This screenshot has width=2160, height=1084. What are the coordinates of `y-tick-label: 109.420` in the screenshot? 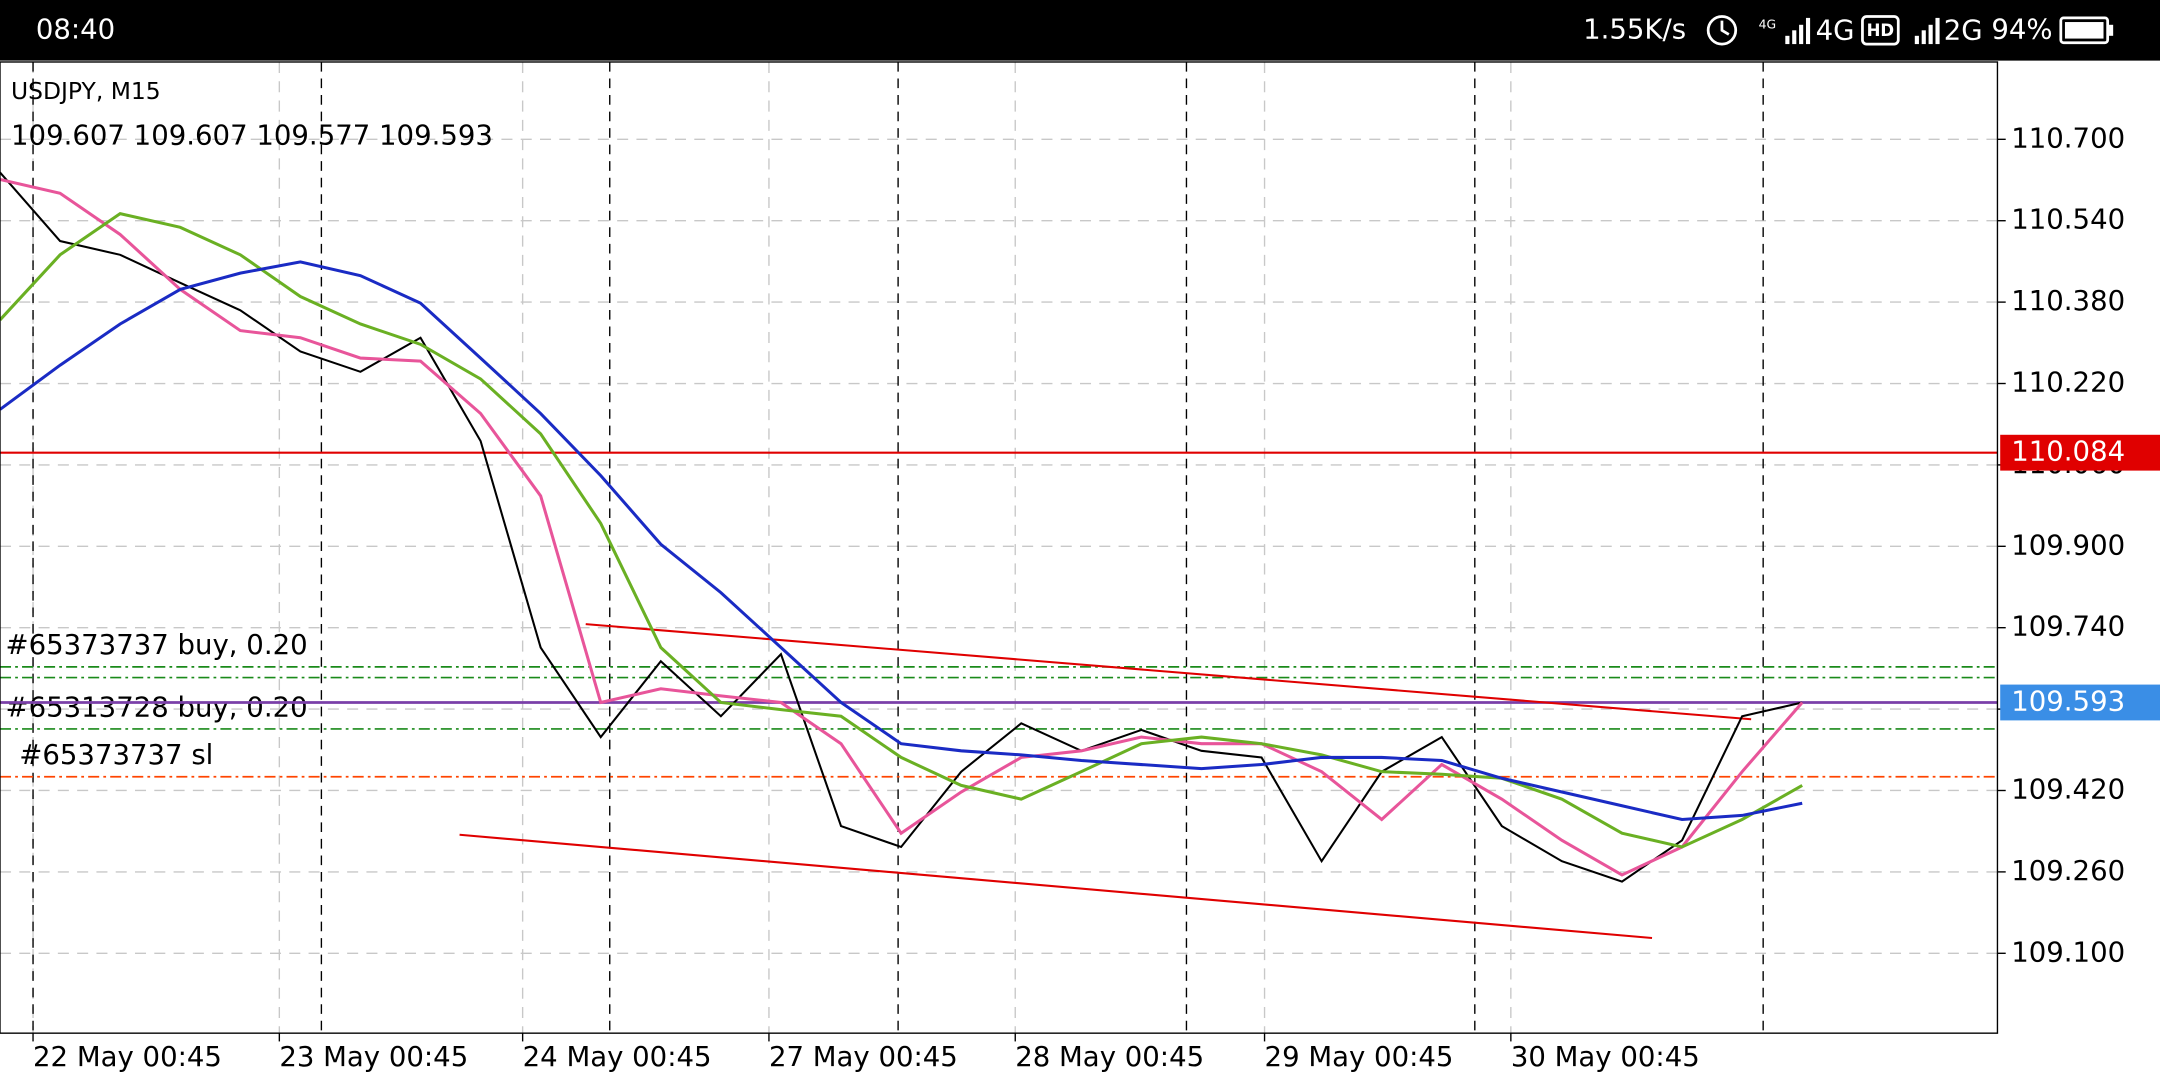 It's located at (2068, 789).